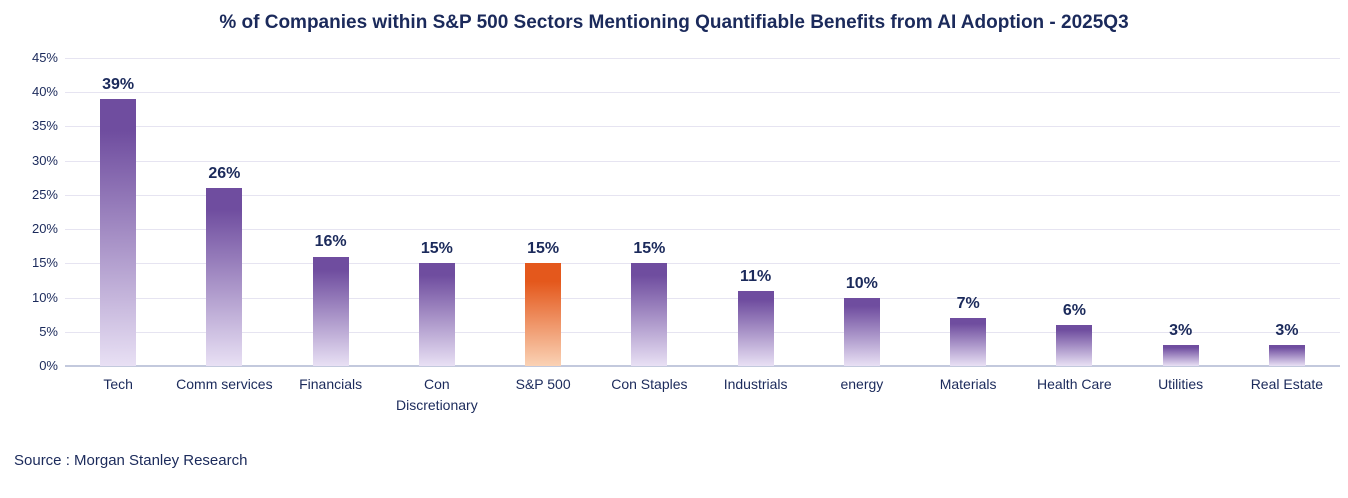  Describe the element at coordinates (1180, 355) in the screenshot. I see `bar-utilities` at that location.